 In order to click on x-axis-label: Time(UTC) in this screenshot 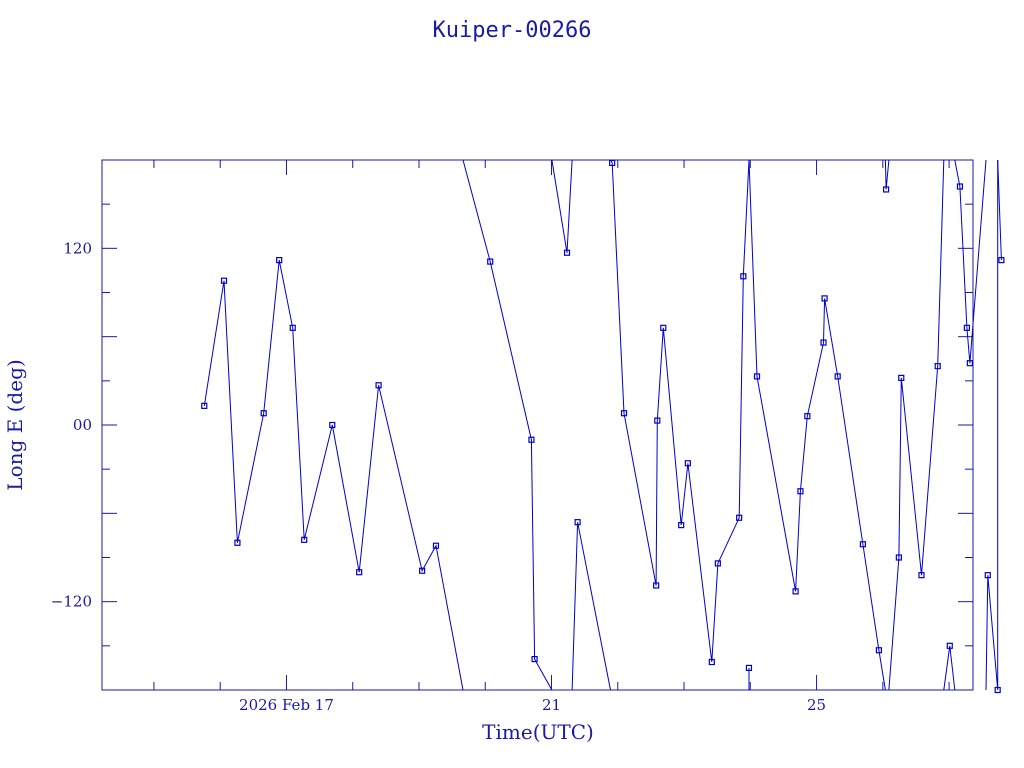, I will do `click(538, 732)`.